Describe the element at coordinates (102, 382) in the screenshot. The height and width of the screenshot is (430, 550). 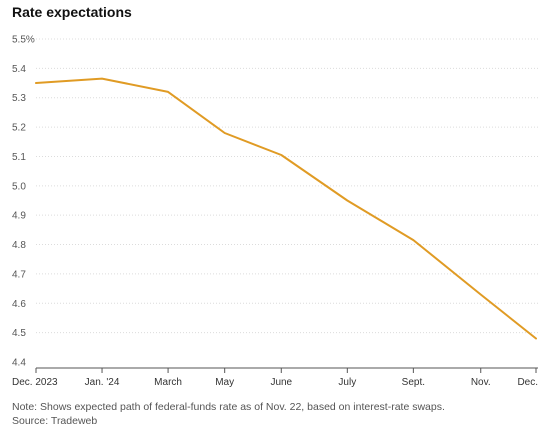
I see `x-tick-label: Jan. '24` at that location.